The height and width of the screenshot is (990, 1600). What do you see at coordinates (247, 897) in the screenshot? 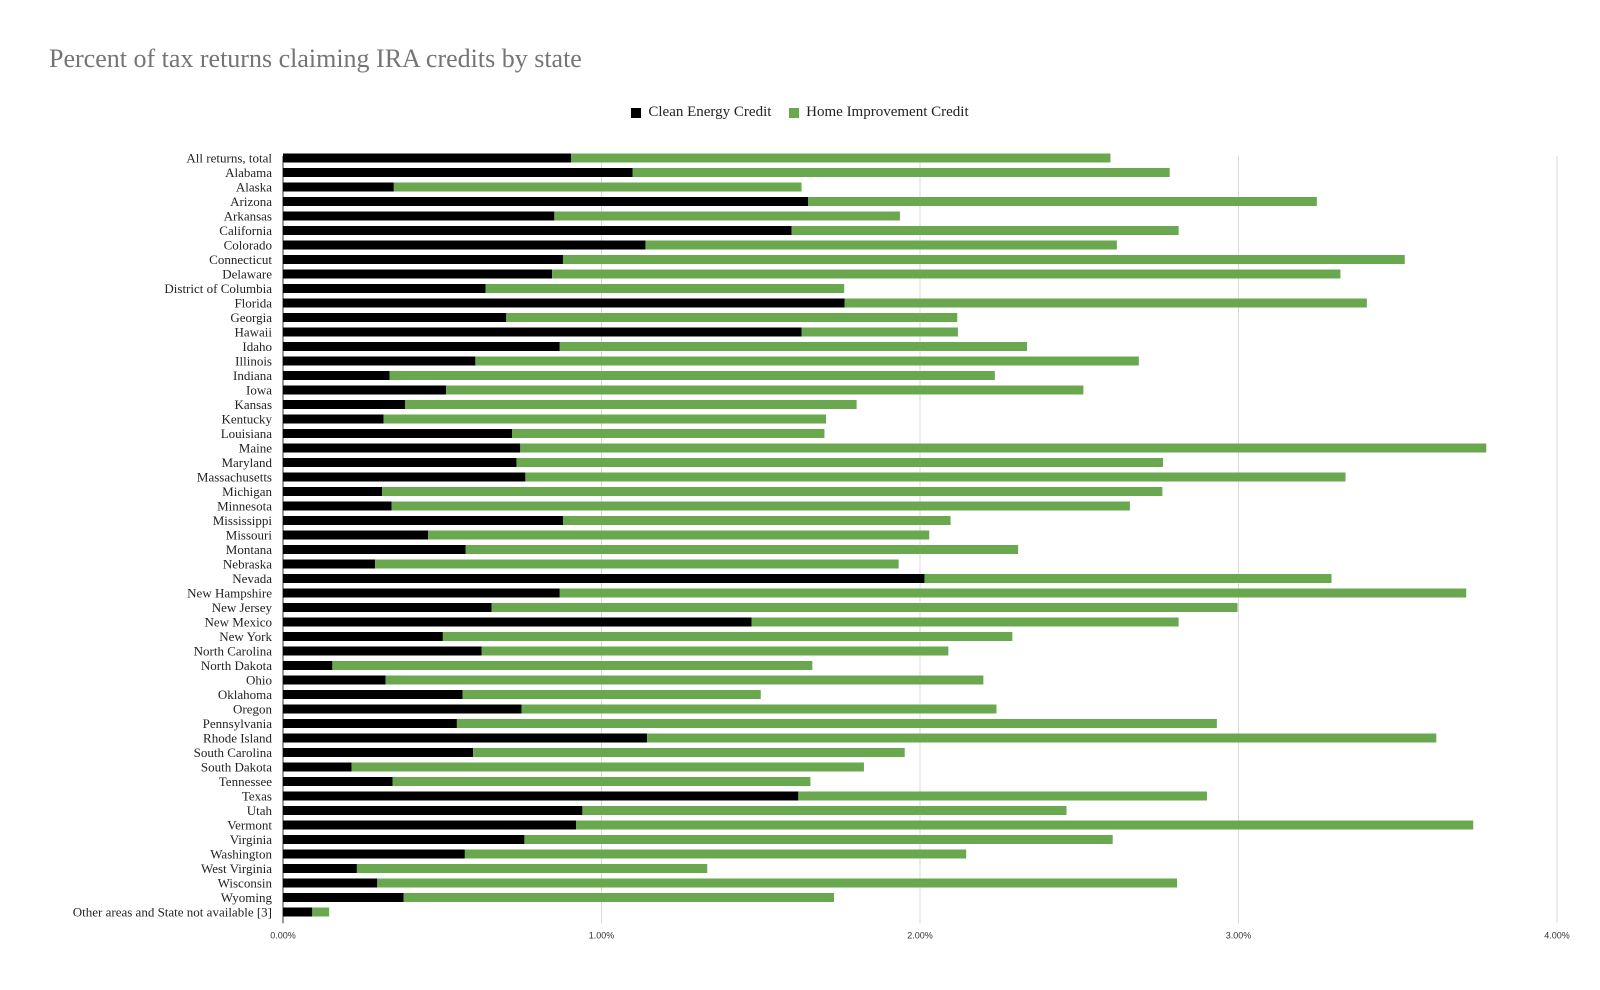
I see `category-label: Wyoming` at bounding box center [247, 897].